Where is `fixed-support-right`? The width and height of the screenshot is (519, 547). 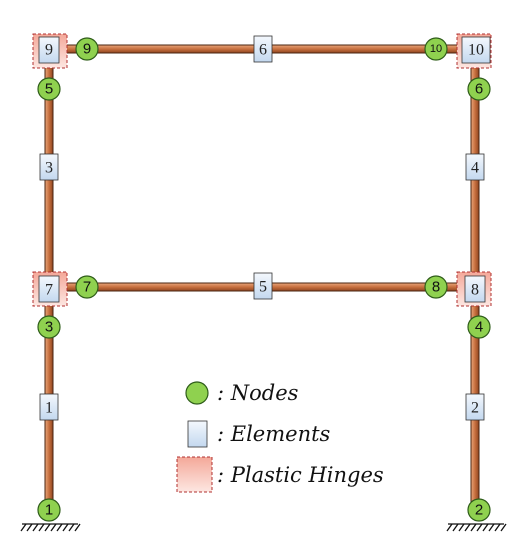
fixed-support-right is located at coordinates (476, 527).